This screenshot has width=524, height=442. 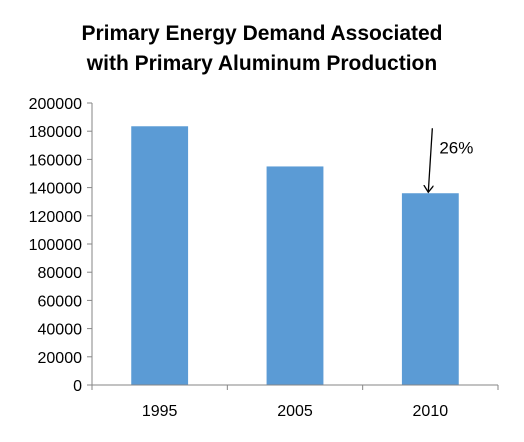 What do you see at coordinates (430, 289) in the screenshot?
I see `bar-2010` at bounding box center [430, 289].